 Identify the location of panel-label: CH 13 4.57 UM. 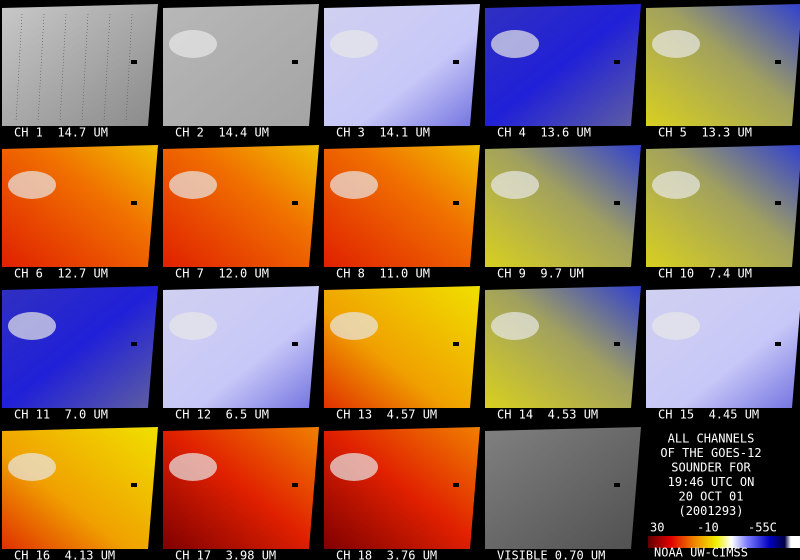
(386, 415).